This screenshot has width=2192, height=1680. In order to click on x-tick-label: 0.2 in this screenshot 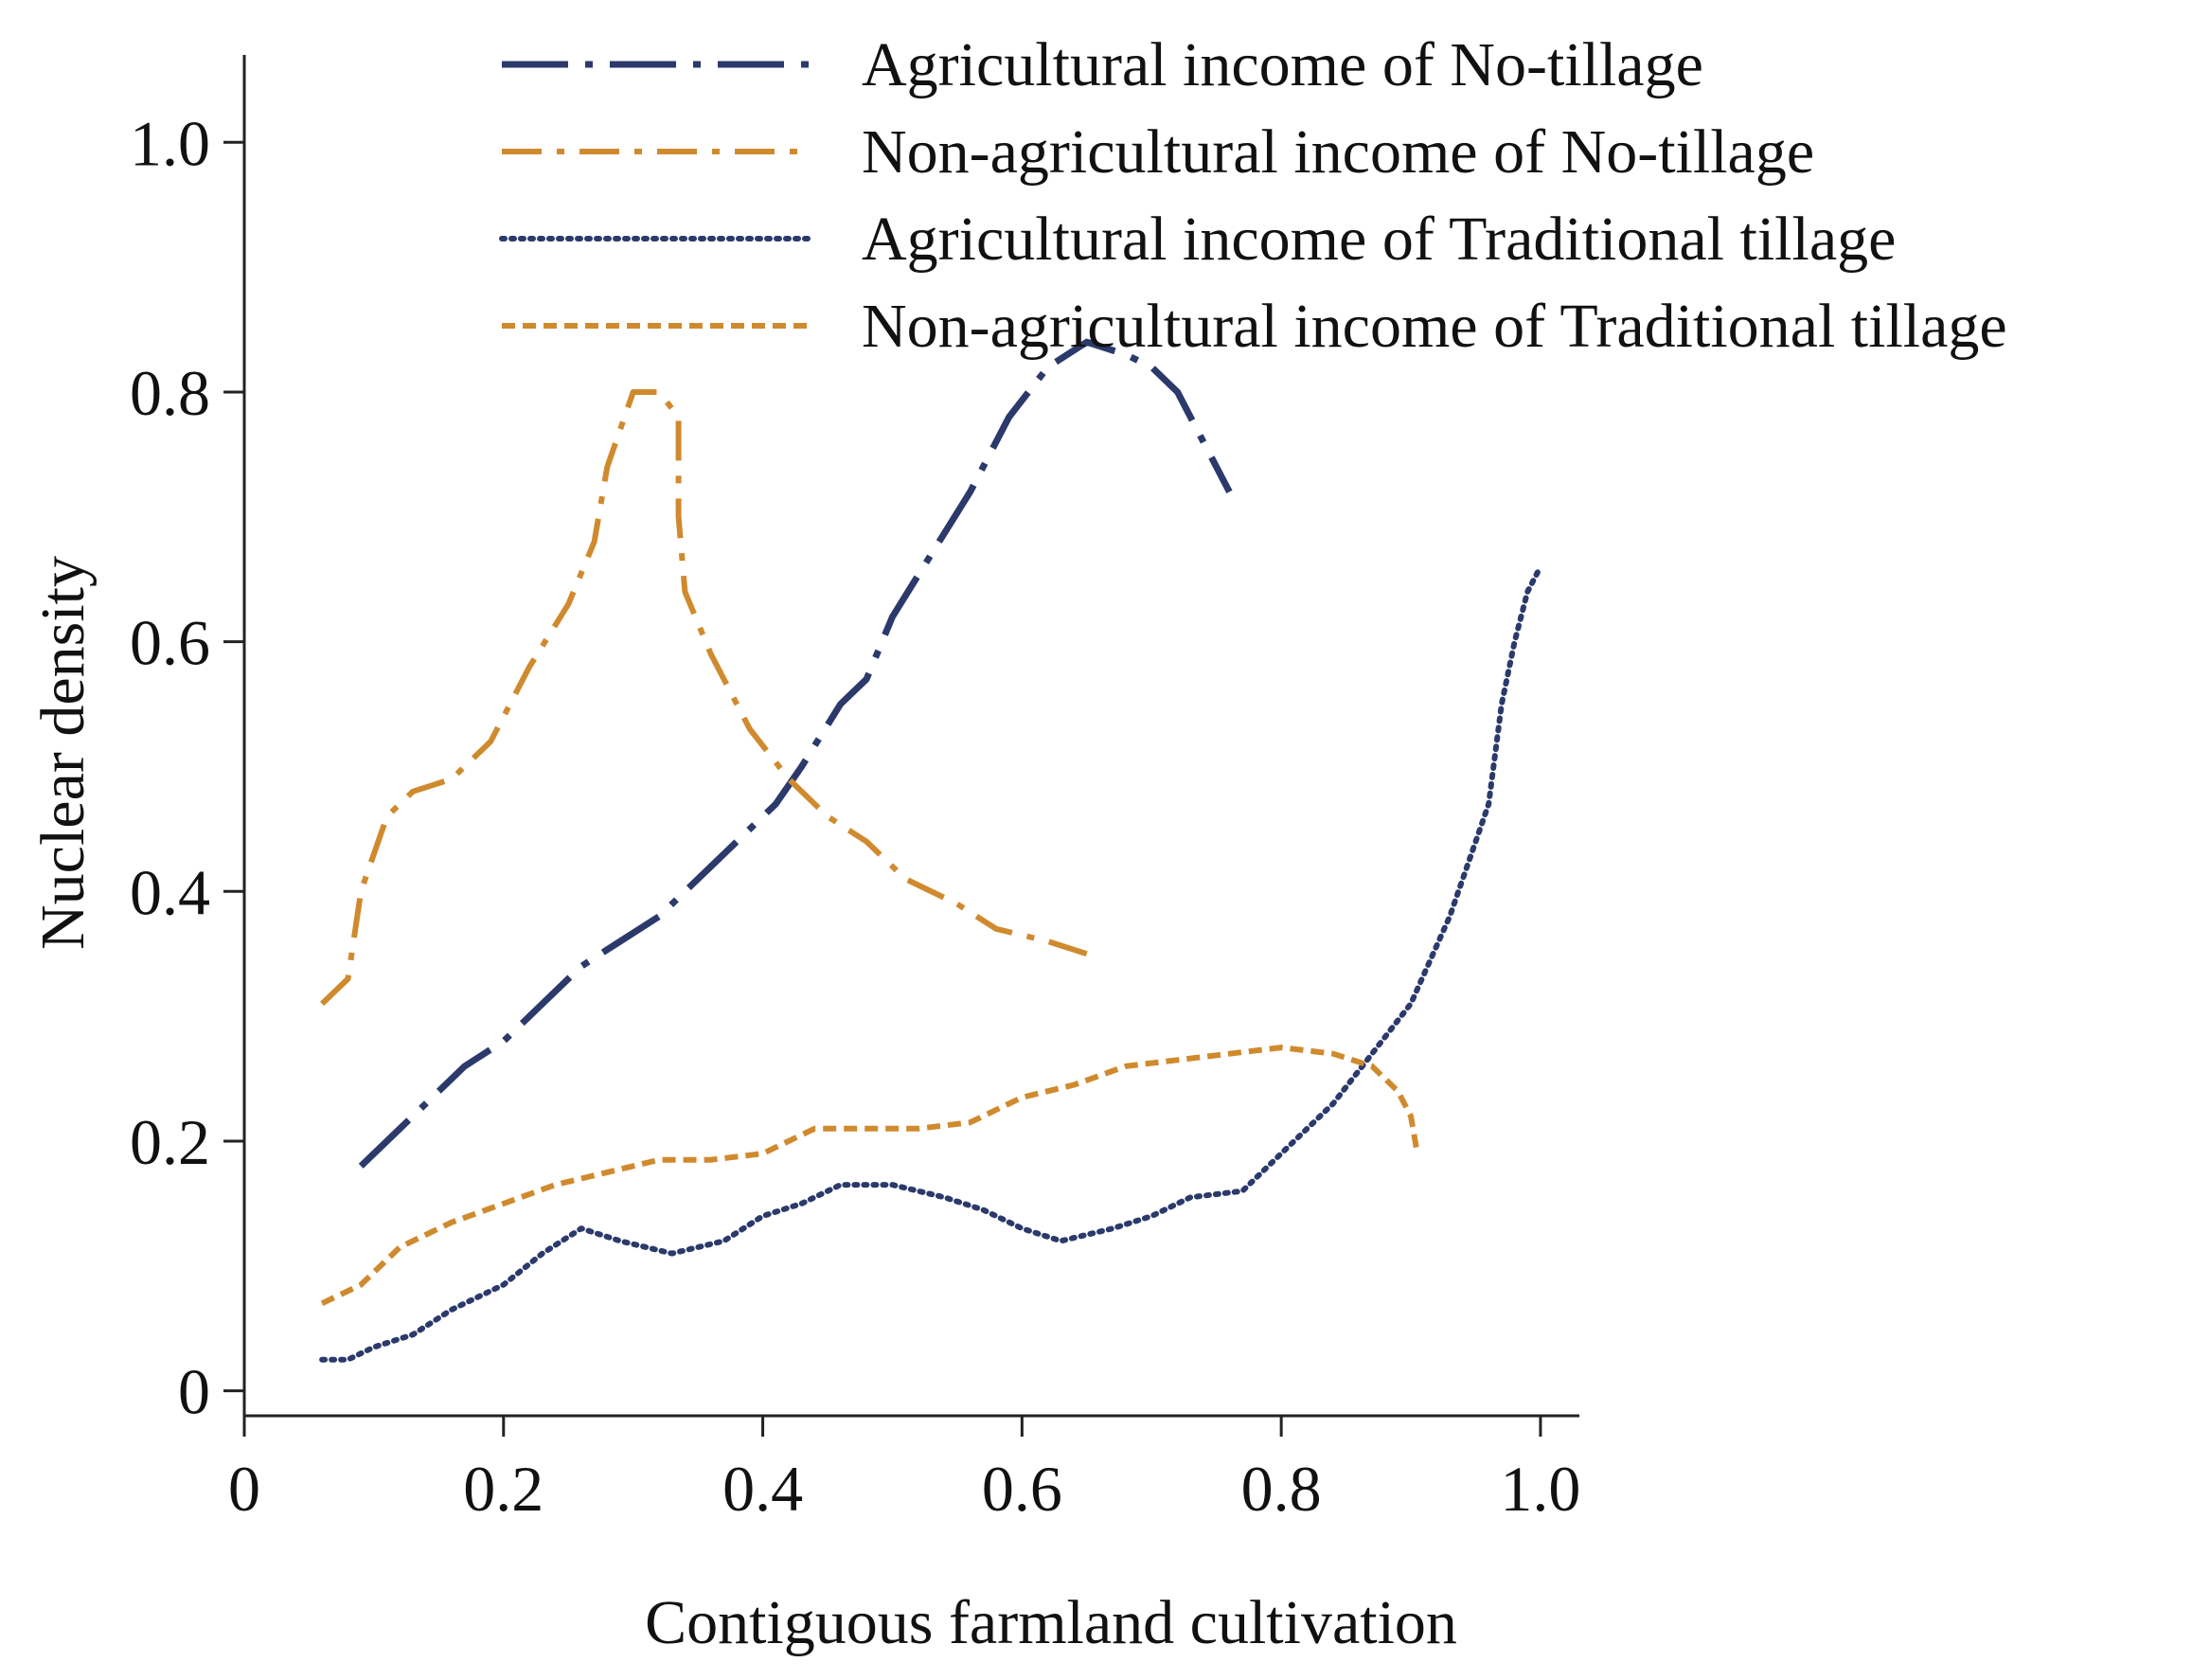, I will do `click(503, 1489)`.